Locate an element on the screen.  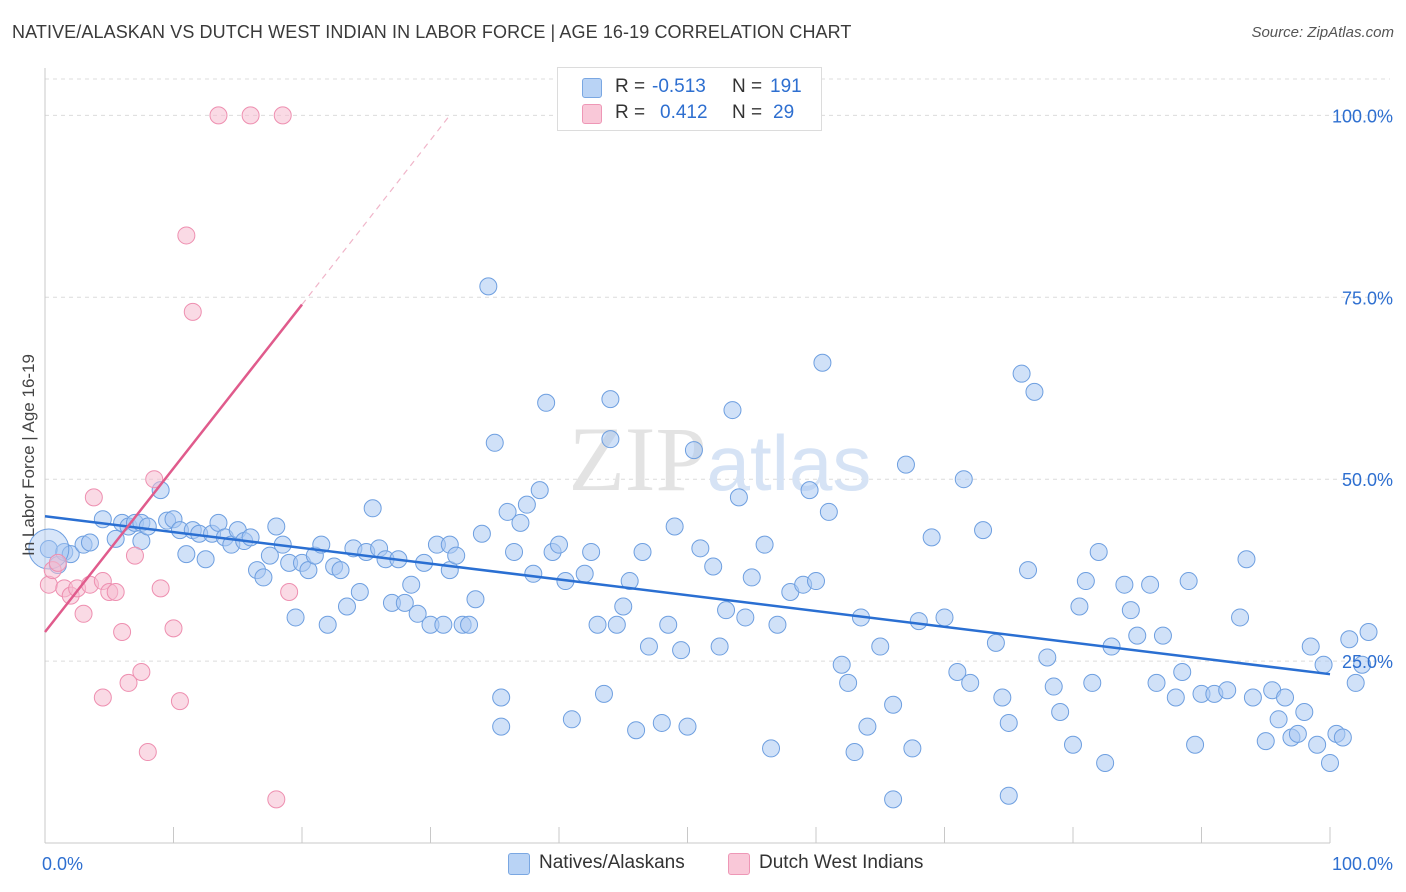
y-tick-label: 100.0% is located at coordinates (1362, 116).